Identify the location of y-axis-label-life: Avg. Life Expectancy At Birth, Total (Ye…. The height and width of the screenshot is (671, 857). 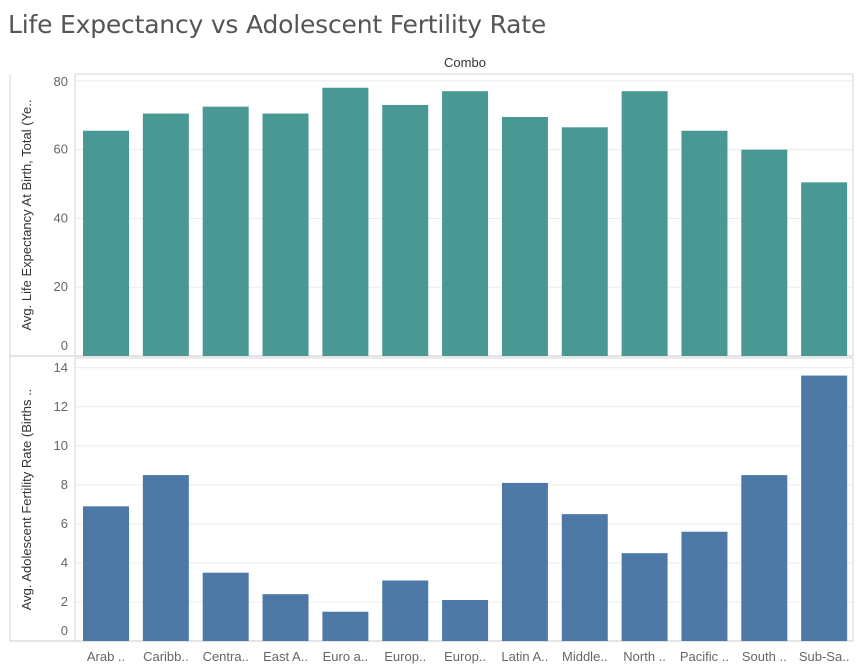
(26, 214).